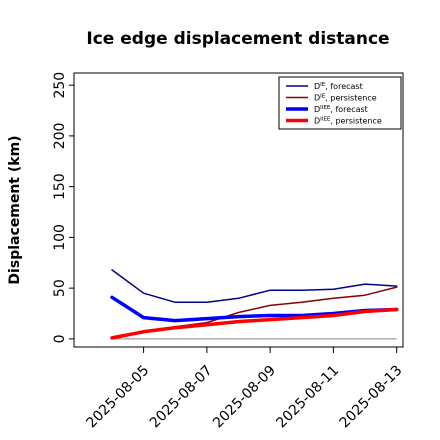 The width and height of the screenshot is (440, 440). What do you see at coordinates (307, 397) in the screenshot?
I see `x-tick-label: 2025-08-11` at bounding box center [307, 397].